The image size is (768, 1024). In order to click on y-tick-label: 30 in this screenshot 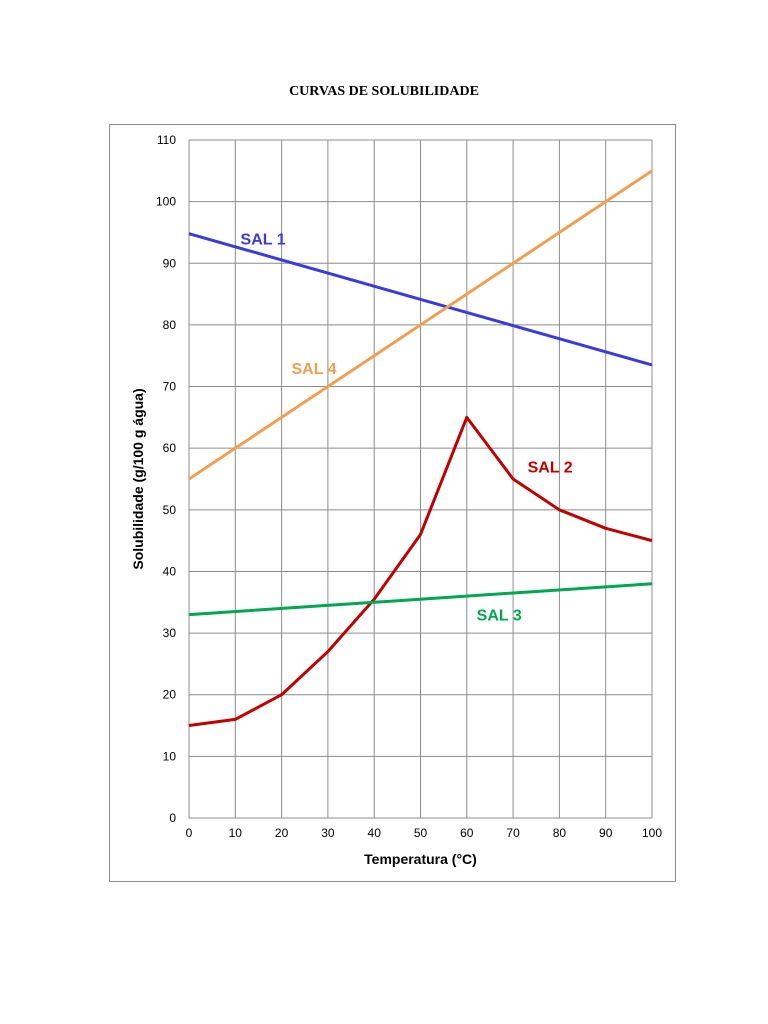, I will do `click(170, 633)`.